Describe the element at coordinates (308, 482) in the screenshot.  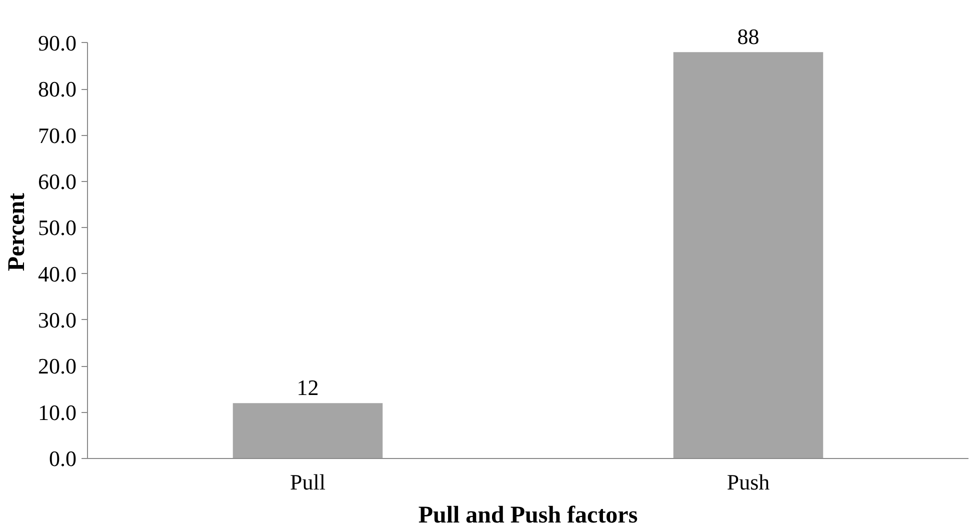
I see `x-tick-label: Pull` at that location.